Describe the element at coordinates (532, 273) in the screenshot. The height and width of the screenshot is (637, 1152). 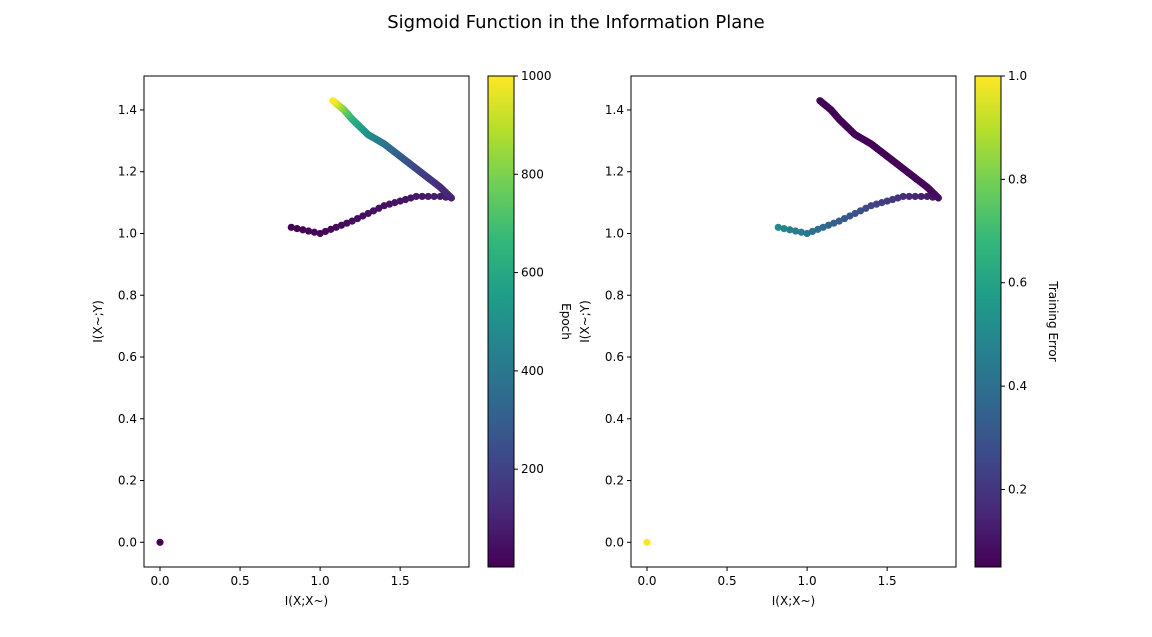
I see `colorbar-tick-label: 600` at that location.